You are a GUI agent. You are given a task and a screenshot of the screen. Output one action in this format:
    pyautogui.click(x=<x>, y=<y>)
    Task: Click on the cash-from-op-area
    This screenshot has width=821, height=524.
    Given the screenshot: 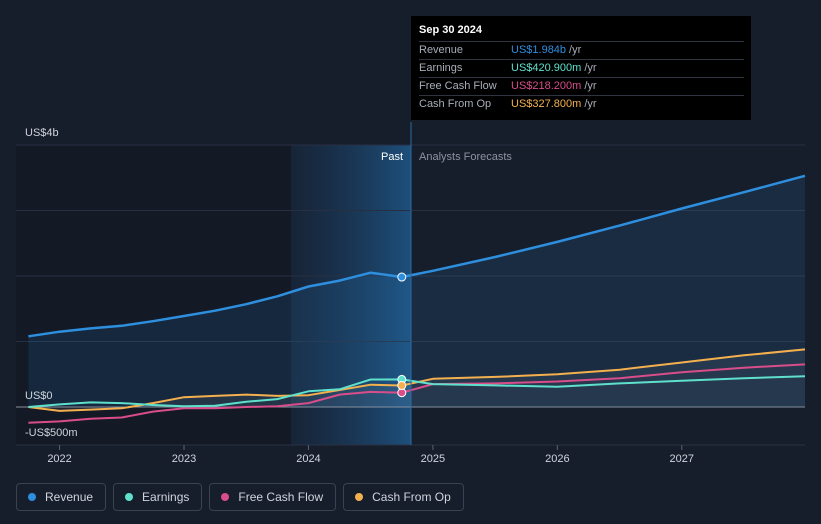 What is the action you would take?
    pyautogui.click(x=416, y=380)
    